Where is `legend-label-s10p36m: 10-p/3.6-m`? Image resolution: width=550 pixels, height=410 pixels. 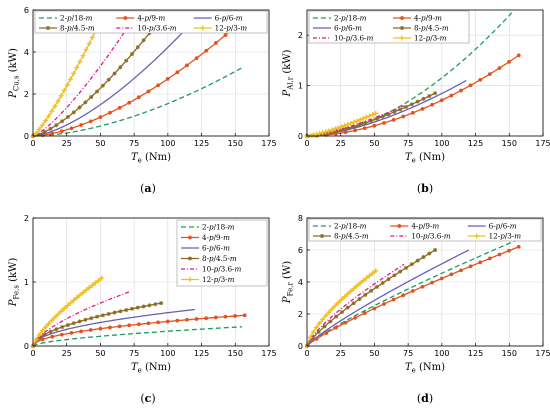 legend-label-s10p36m: 10-p/3.6-m is located at coordinates (430, 236).